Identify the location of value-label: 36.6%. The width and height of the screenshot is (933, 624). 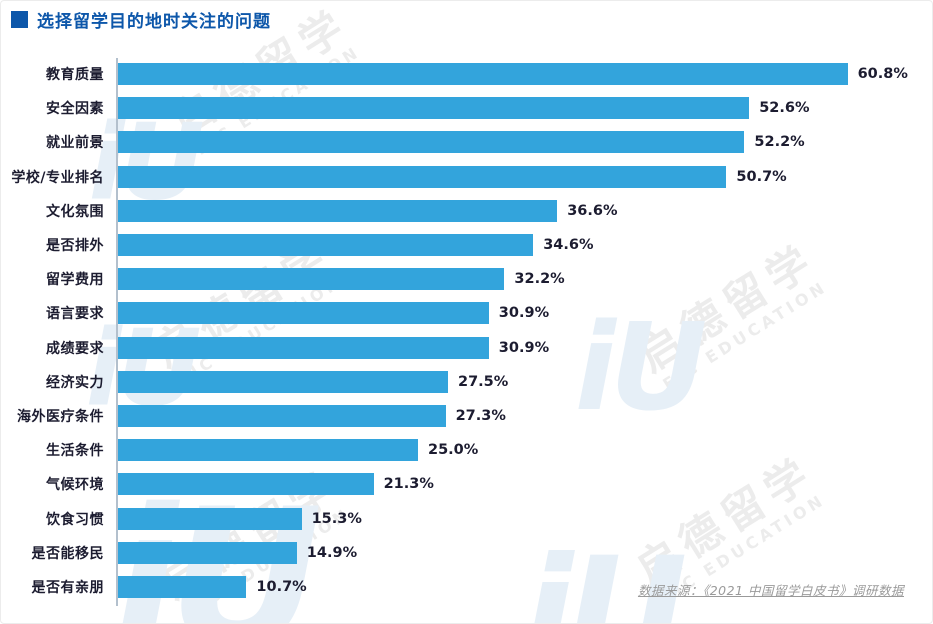
(592, 210).